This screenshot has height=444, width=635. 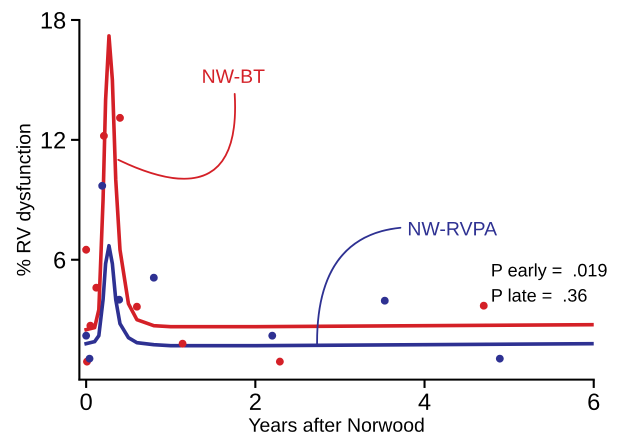 What do you see at coordinates (539, 295) in the screenshot?
I see `annotation: P late = .36` at bounding box center [539, 295].